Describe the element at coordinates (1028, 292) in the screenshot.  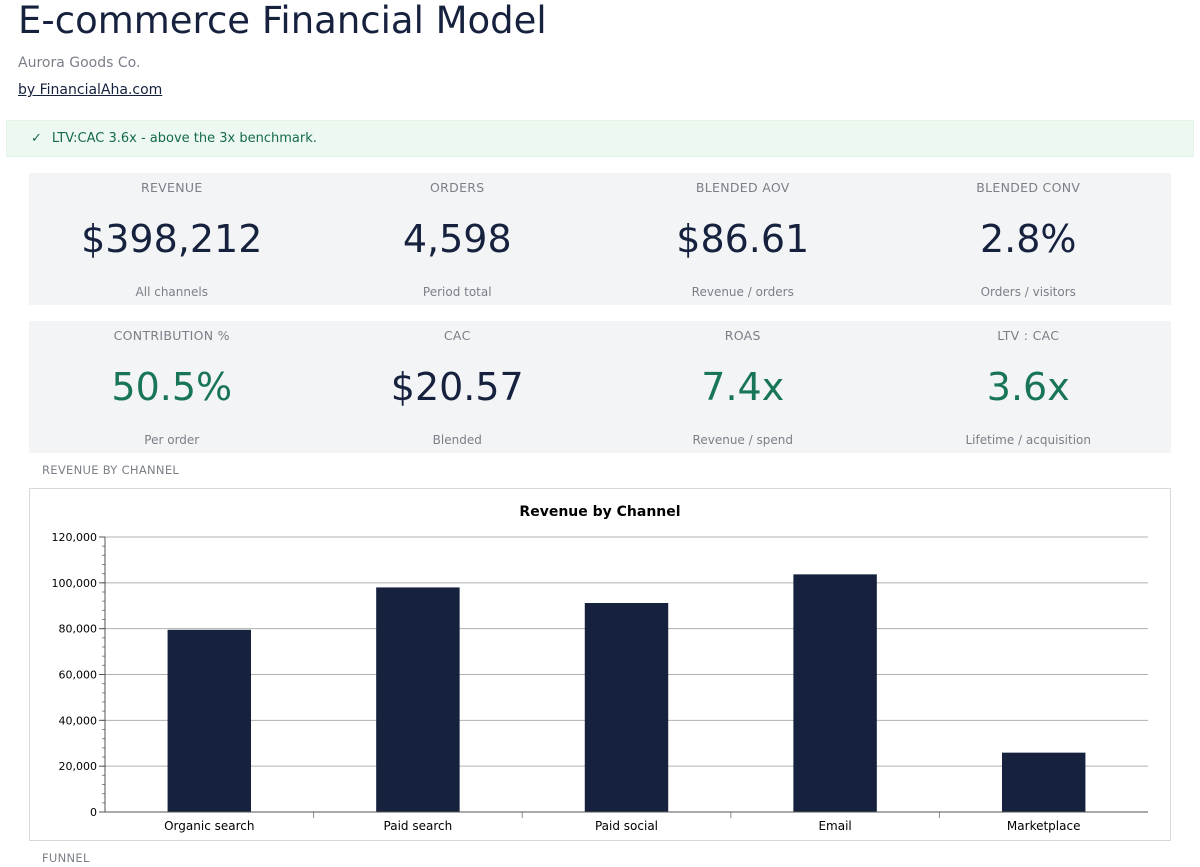
I see `kpi-subtitle: Orders / visitors` at that location.